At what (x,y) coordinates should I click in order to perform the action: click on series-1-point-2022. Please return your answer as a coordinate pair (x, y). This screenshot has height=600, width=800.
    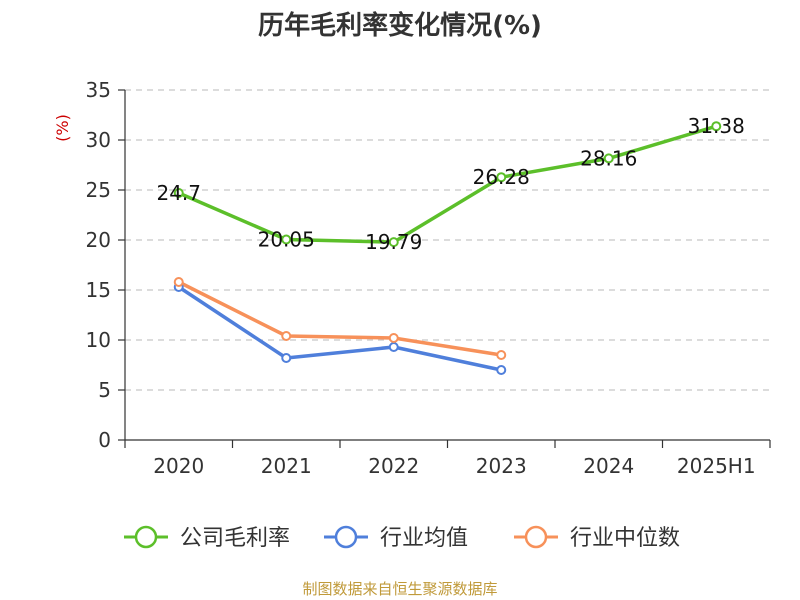
    Looking at the image, I should click on (393, 347).